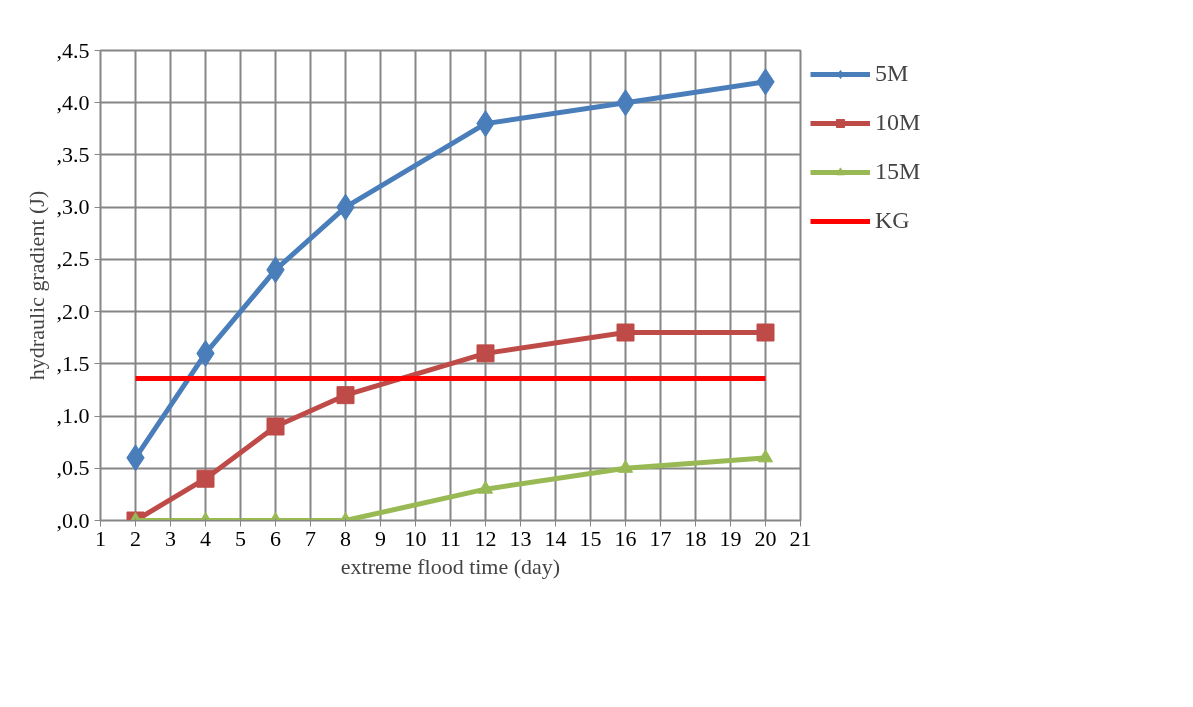 This screenshot has width=1193, height=707. Describe the element at coordinates (485, 538) in the screenshot. I see `x-tick-label: 12` at that location.